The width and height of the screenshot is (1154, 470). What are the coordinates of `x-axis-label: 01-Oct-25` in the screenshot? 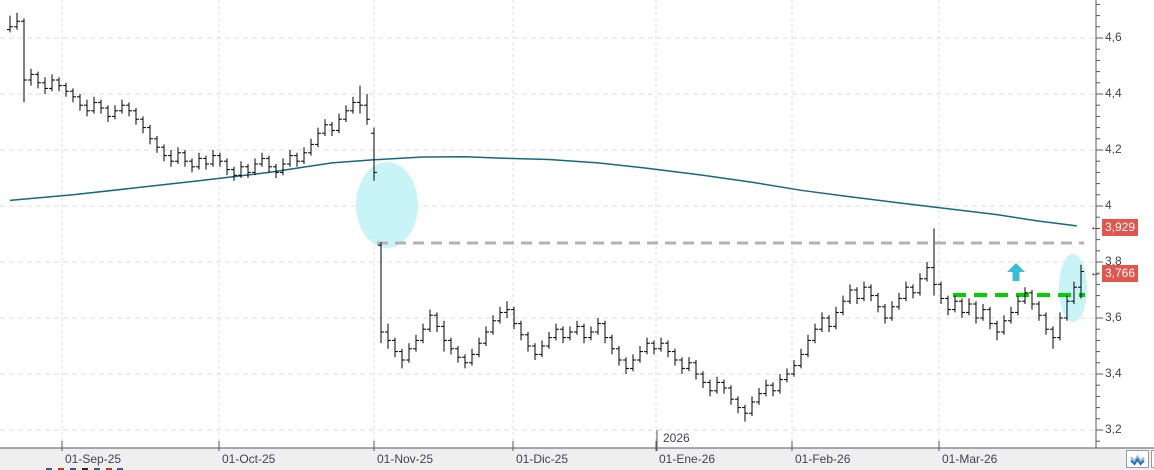 It's located at (249, 459).